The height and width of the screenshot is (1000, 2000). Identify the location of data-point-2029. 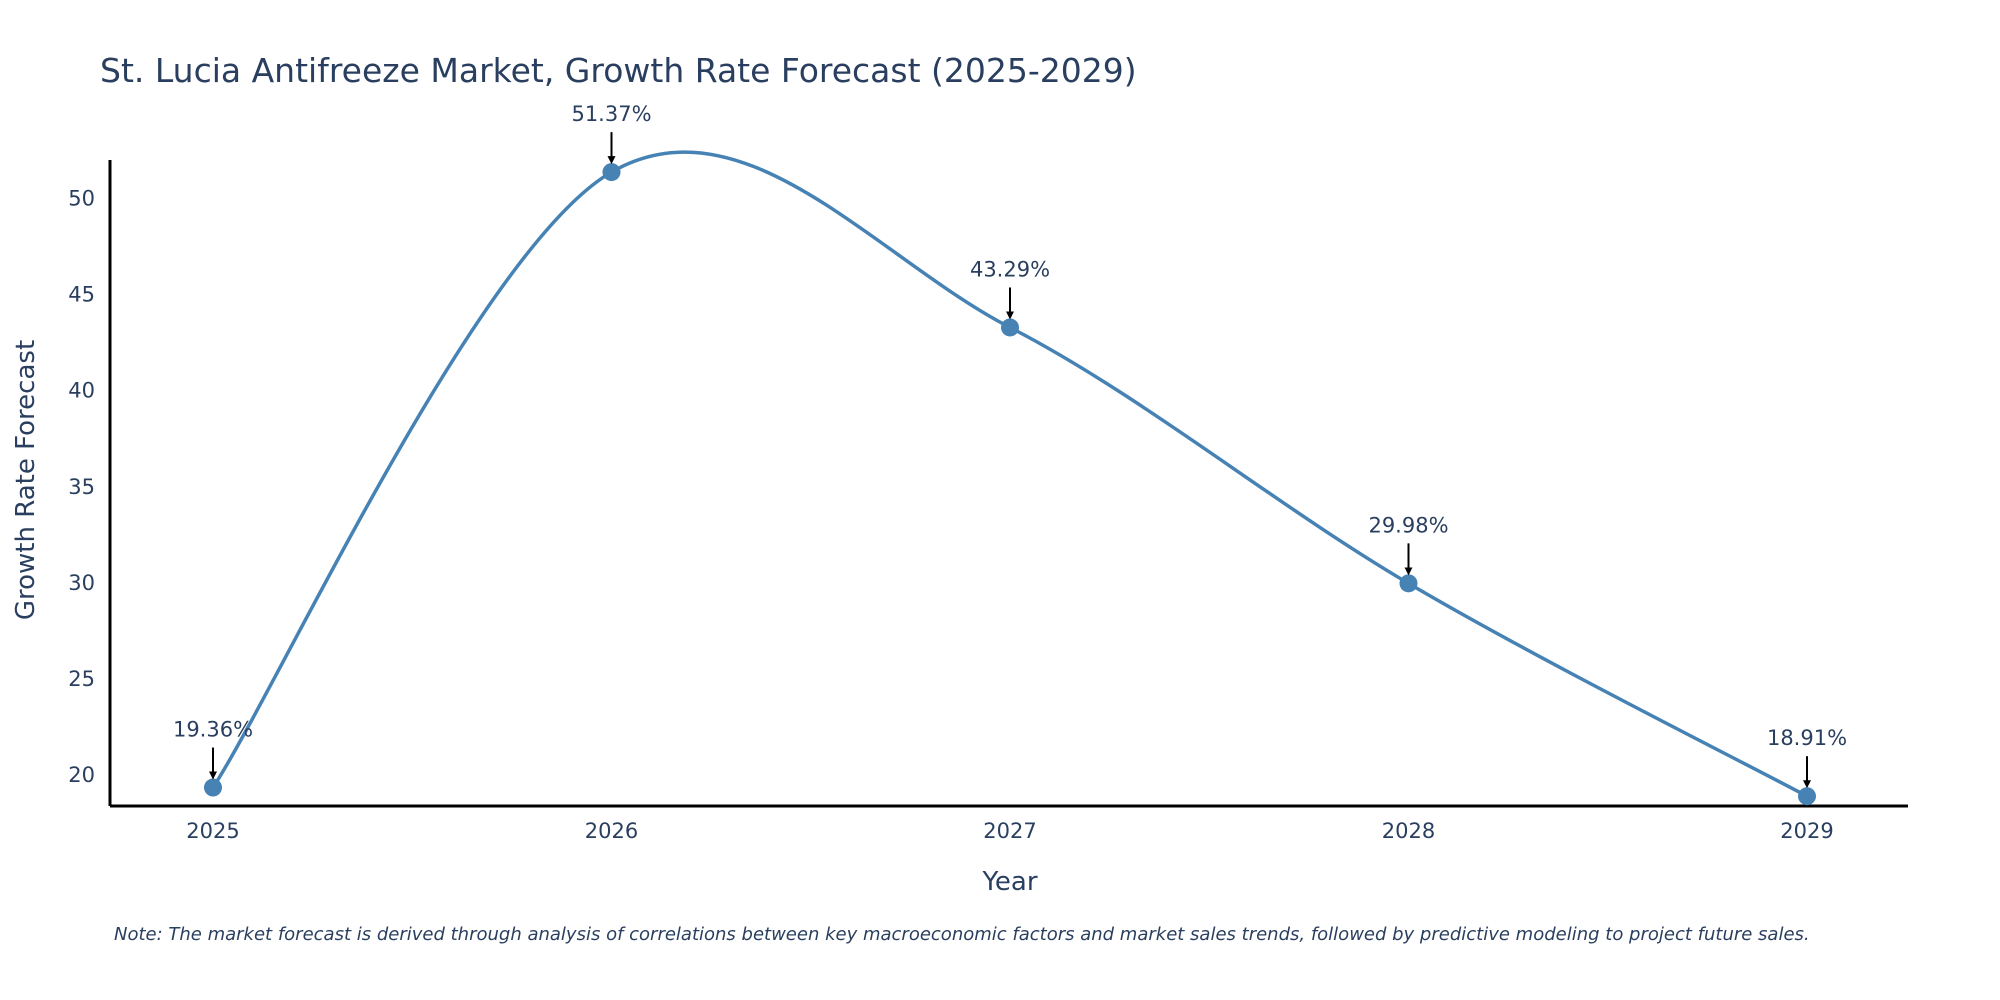
(1807, 796).